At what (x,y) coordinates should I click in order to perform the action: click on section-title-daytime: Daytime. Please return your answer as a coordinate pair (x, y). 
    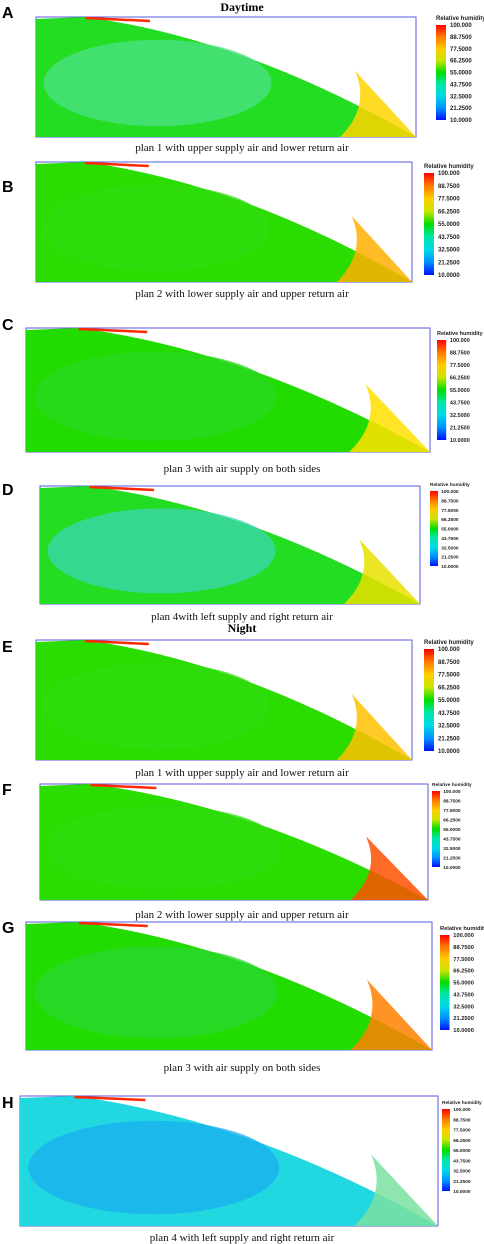
    Looking at the image, I should click on (242, 7).